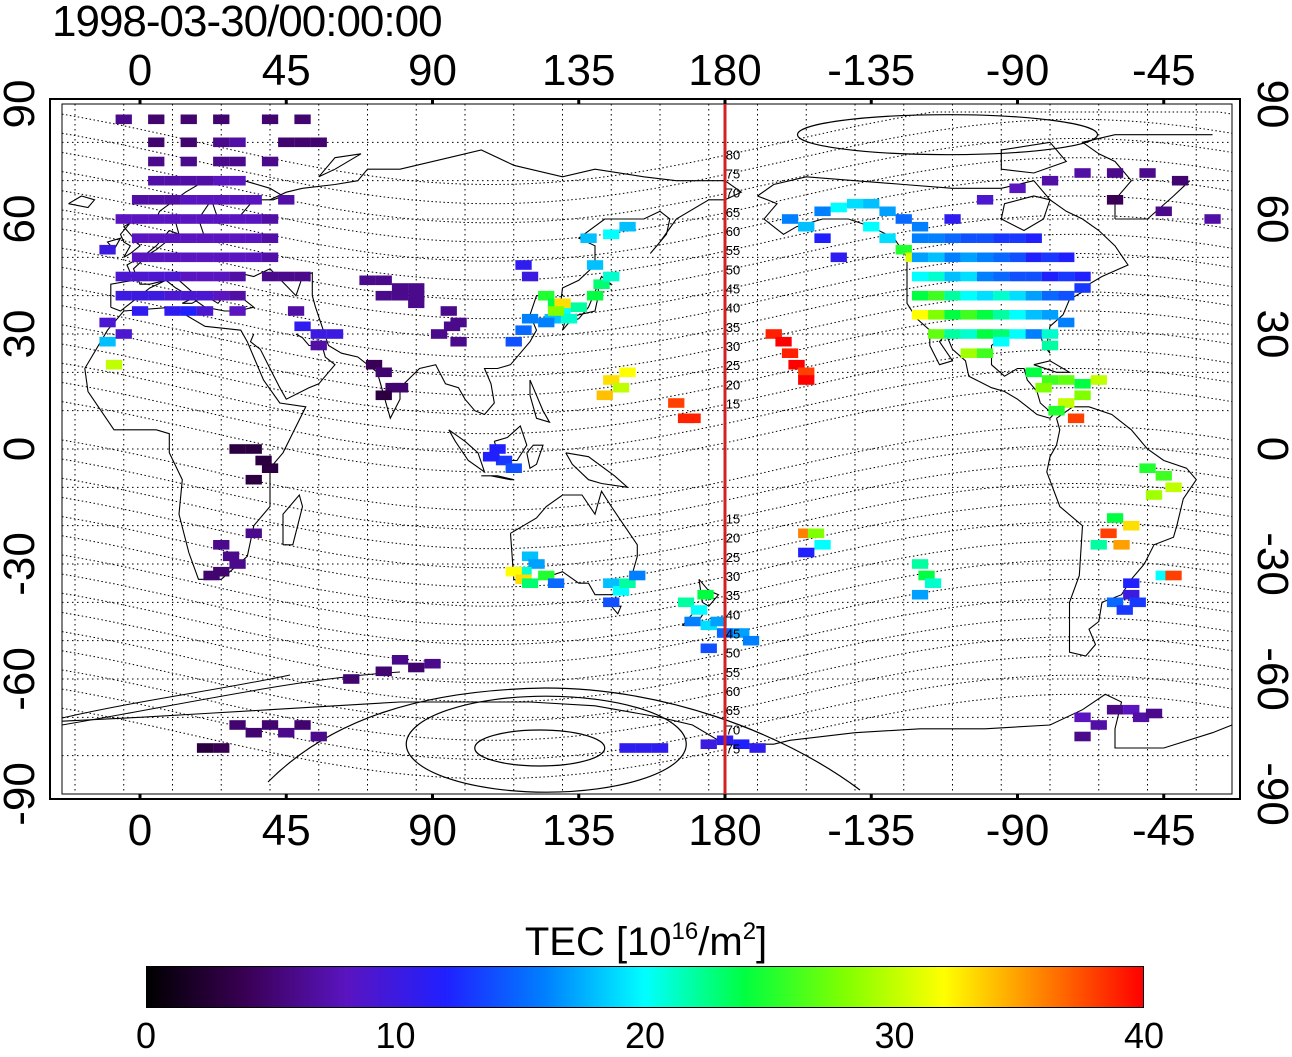 Image resolution: width=1292 pixels, height=1057 pixels. I want to click on mag-lat-label: 60, so click(733, 691).